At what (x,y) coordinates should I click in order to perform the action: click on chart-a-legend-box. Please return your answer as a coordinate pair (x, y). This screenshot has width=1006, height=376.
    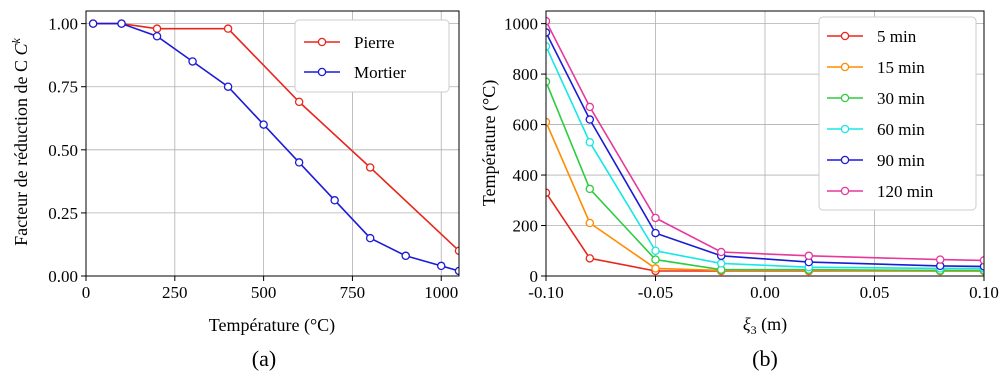
    Looking at the image, I should click on (372, 56).